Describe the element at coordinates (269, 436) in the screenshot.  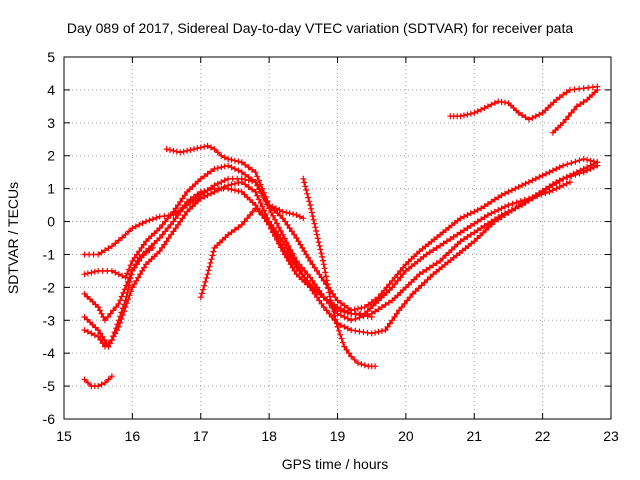
I see `x-tick-label: 18` at that location.